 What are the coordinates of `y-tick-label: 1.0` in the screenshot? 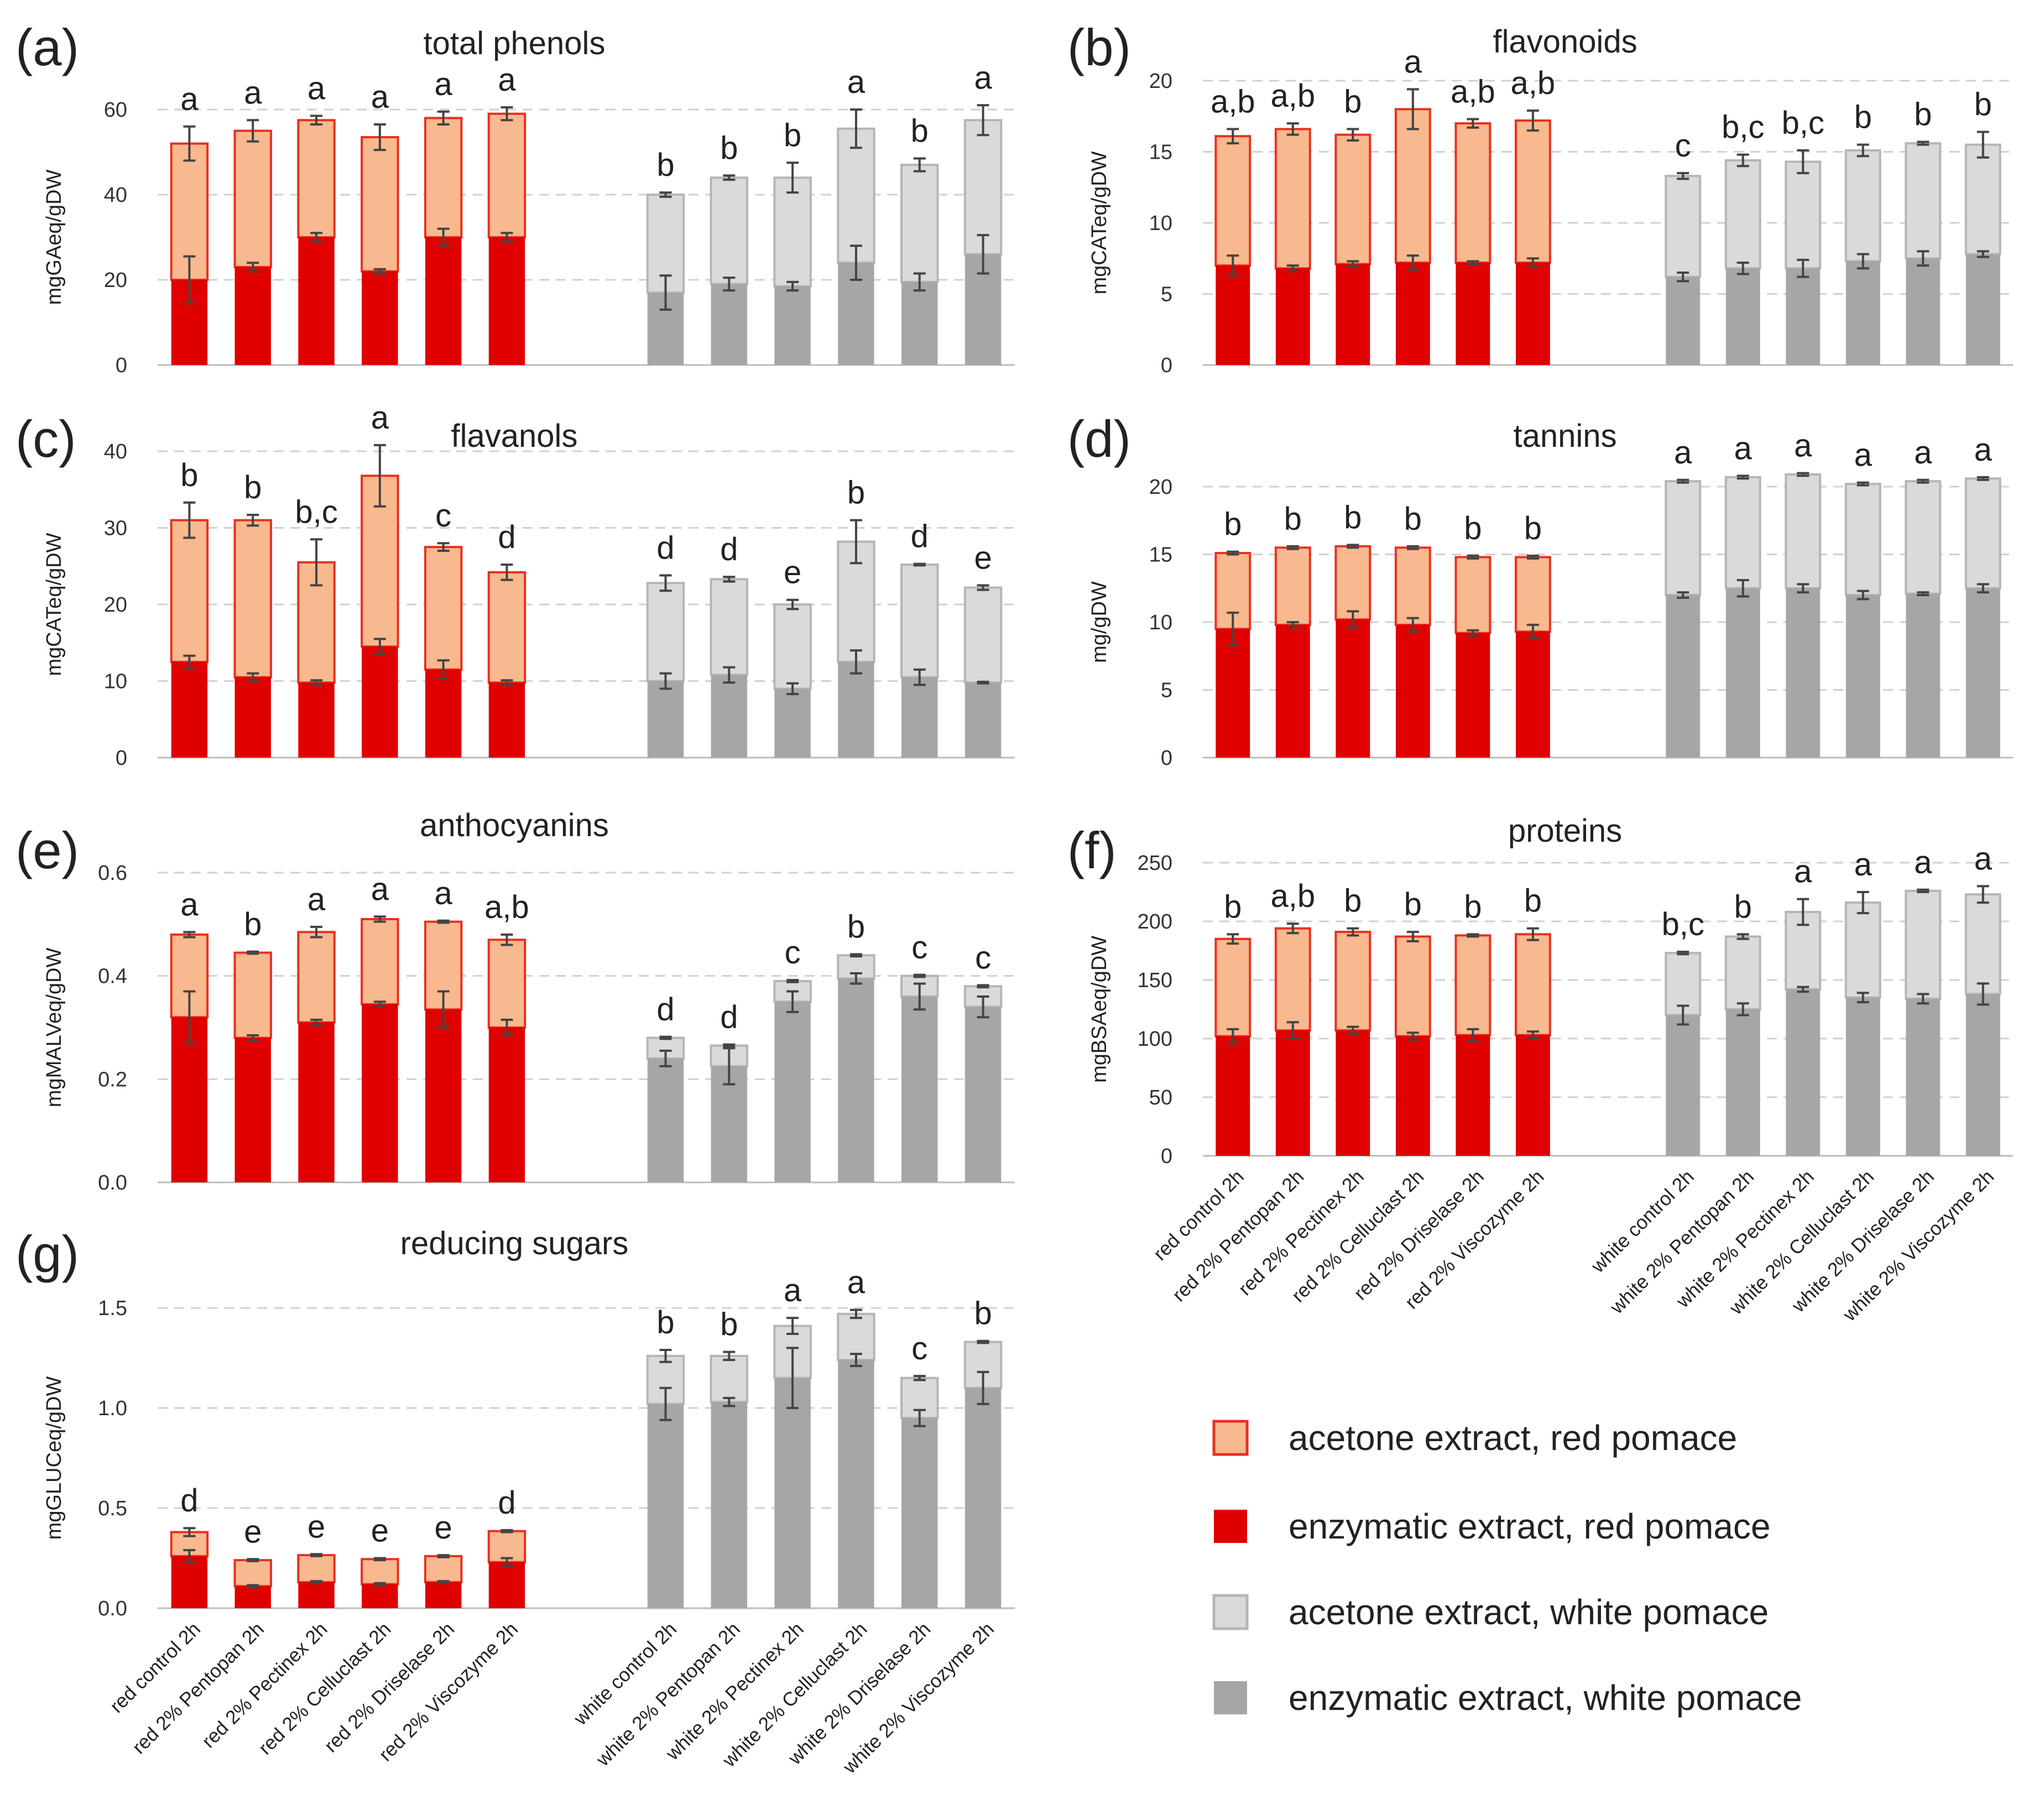 It's located at (112, 1408).